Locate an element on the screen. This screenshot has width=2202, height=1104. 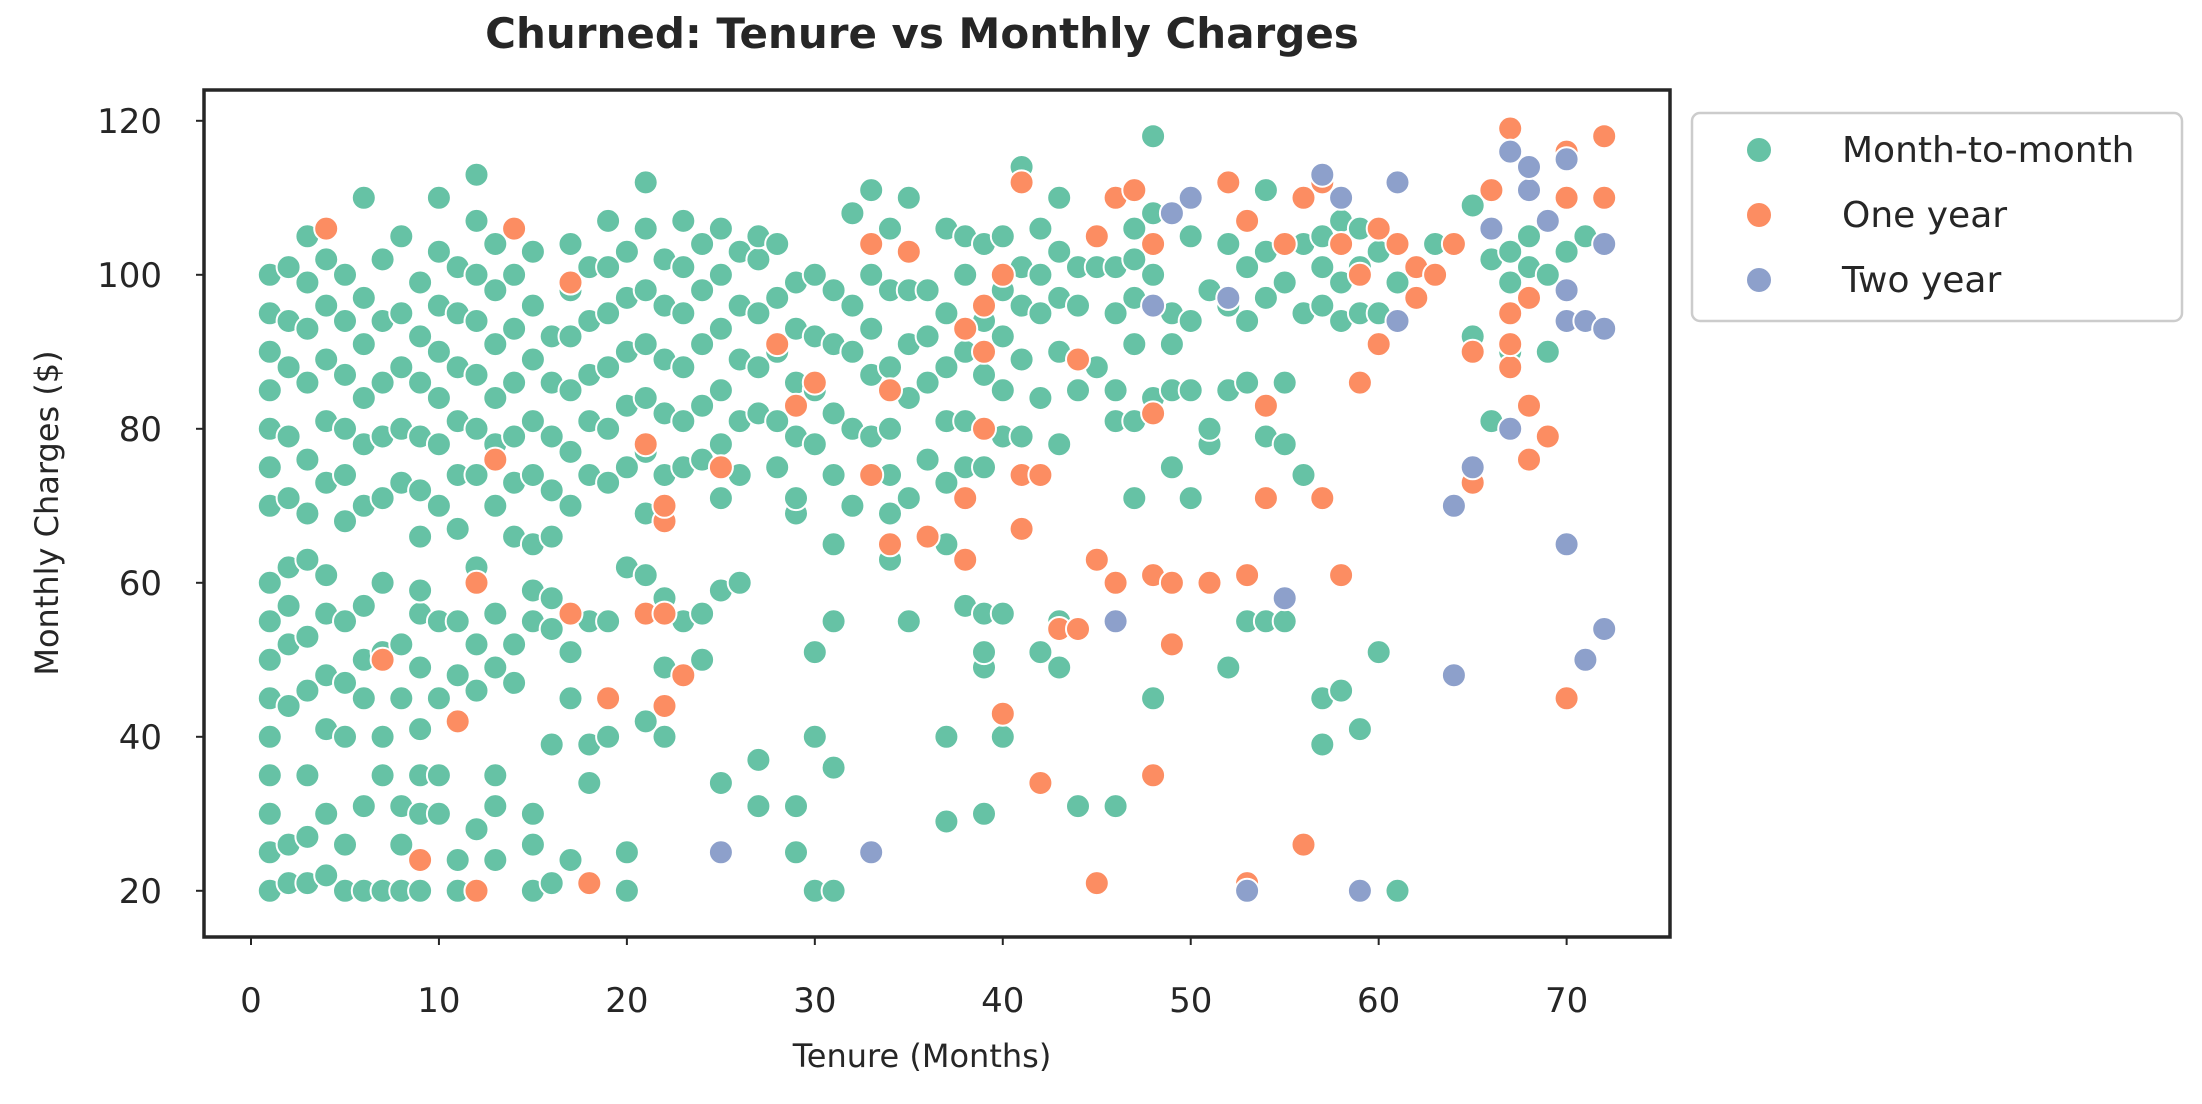
x-tick-label: 70 is located at coordinates (1566, 1001).